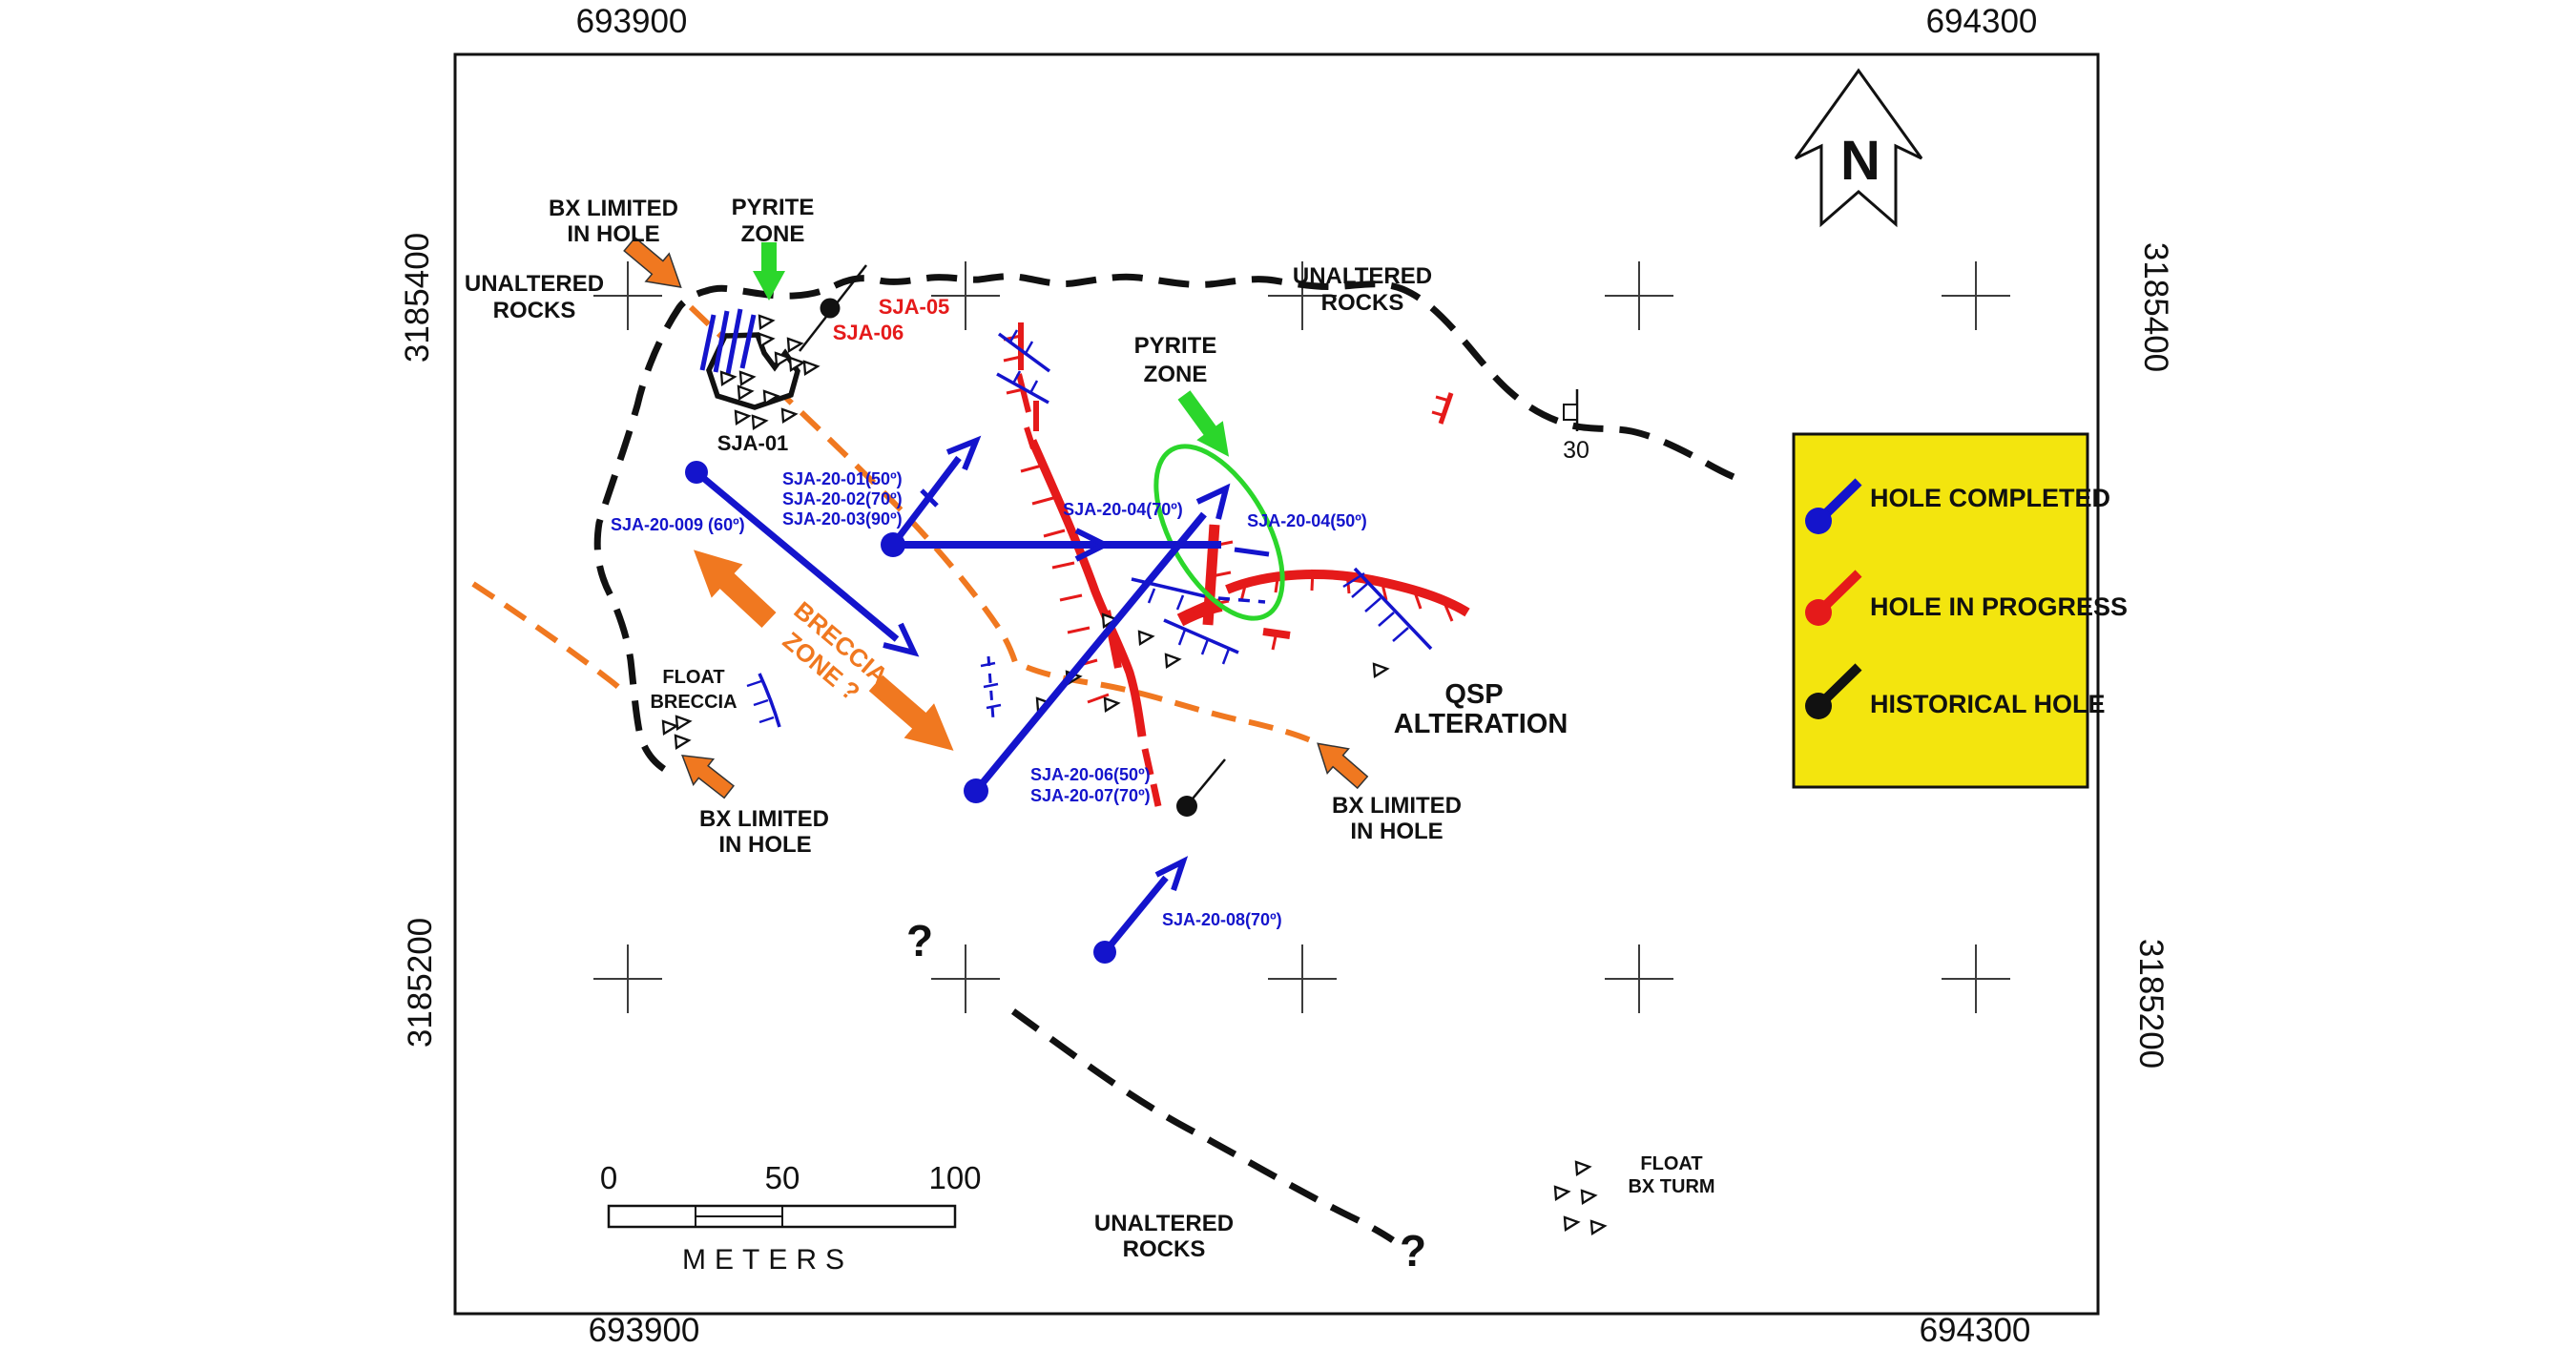 Image resolution: width=2576 pixels, height=1349 pixels. What do you see at coordinates (1176, 375) in the screenshot?
I see `pyrite-zone-east-label-2: ZONE` at bounding box center [1176, 375].